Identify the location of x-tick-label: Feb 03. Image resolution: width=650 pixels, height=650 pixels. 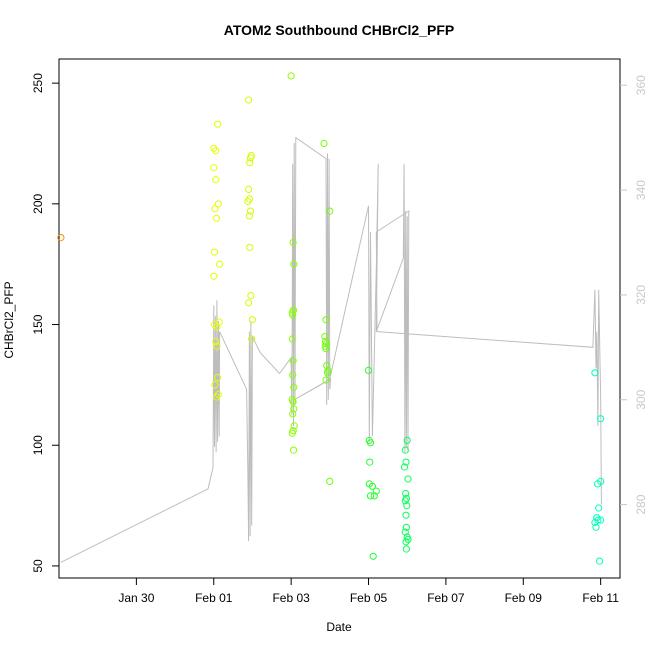
(291, 598).